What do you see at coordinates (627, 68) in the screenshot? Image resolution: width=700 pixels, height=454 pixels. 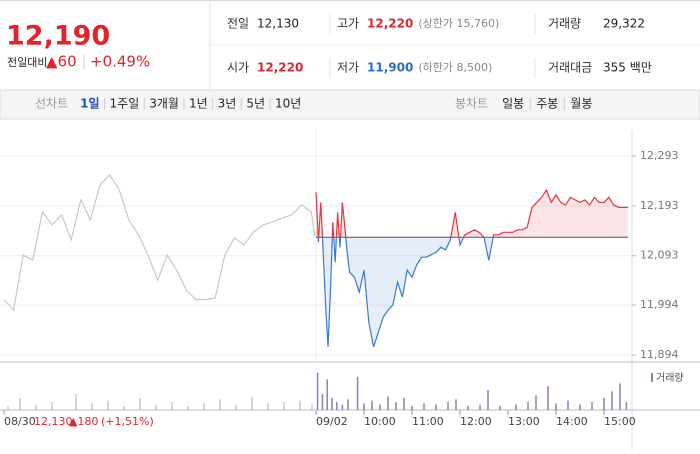 I see `info-value: 355 백만` at bounding box center [627, 68].